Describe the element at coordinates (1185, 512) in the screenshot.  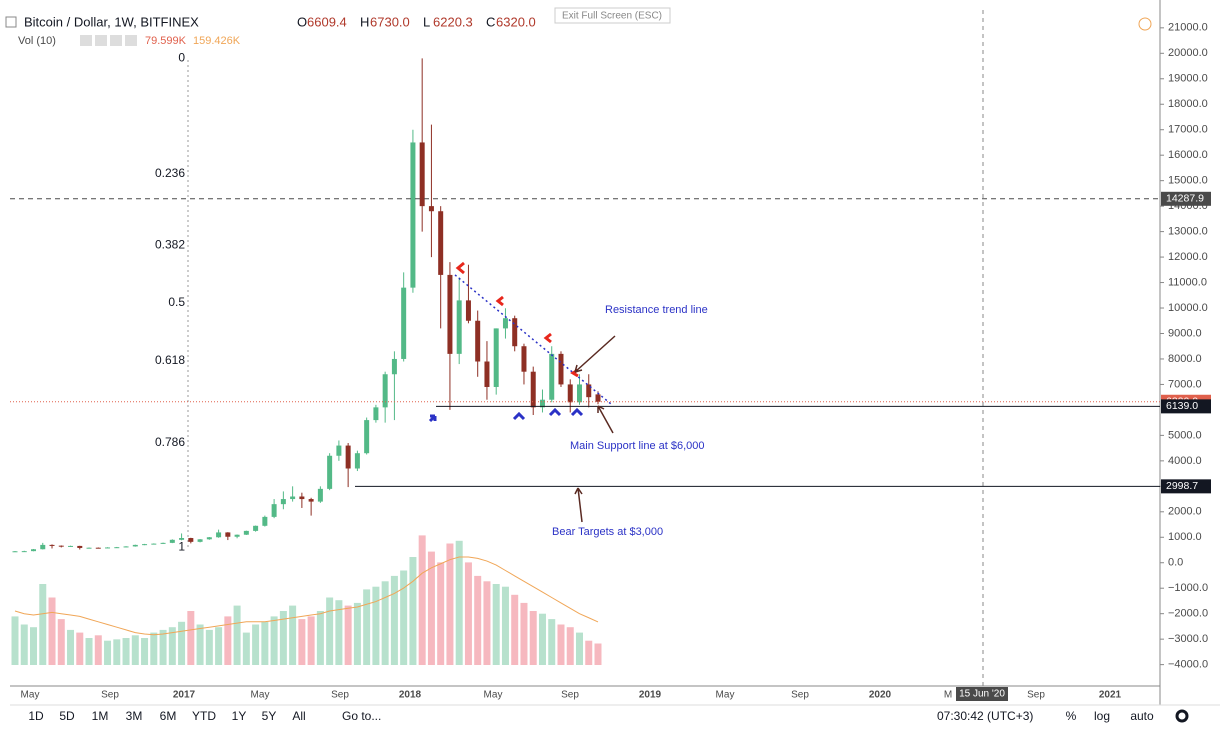
I see `y-tick-label: 2000.0` at that location.